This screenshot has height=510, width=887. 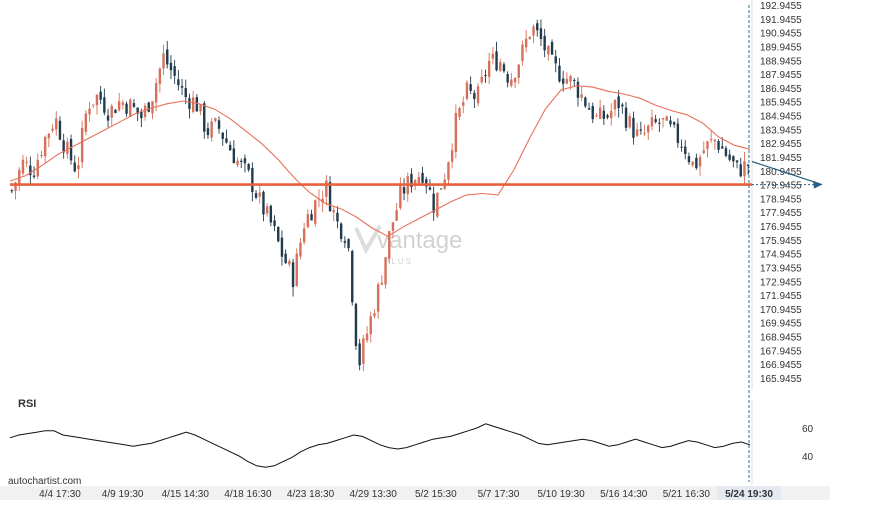 I want to click on price-tick-label: 191.9455, so click(x=781, y=20).